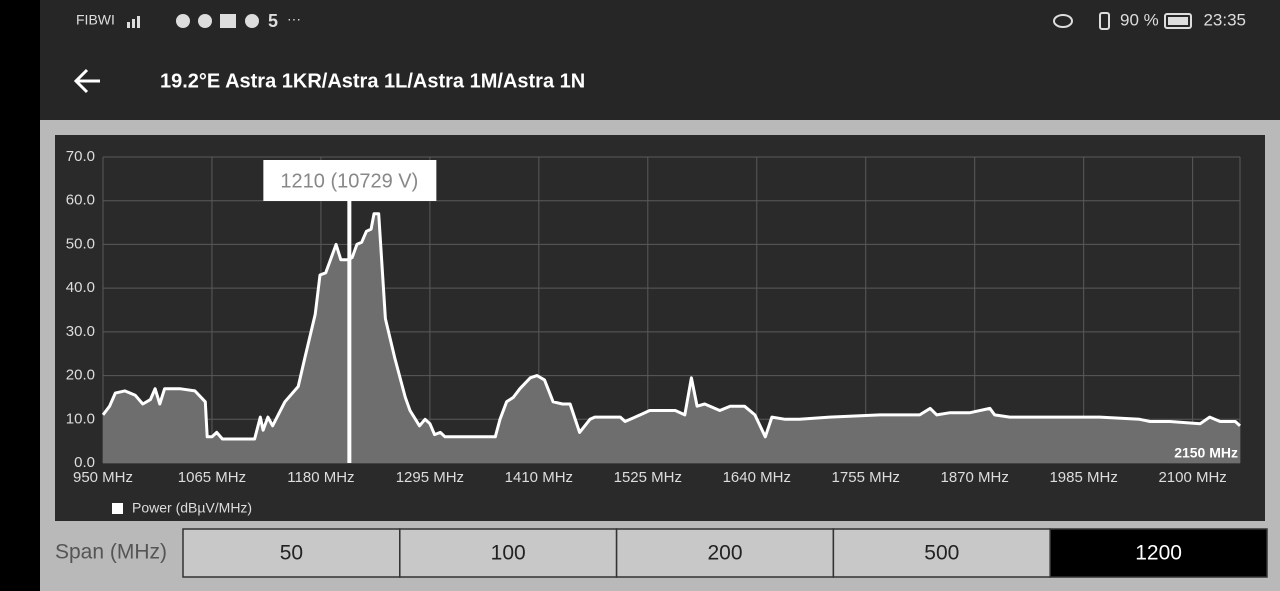 This screenshot has width=1280, height=591. I want to click on span-button-label: 500, so click(941, 553).